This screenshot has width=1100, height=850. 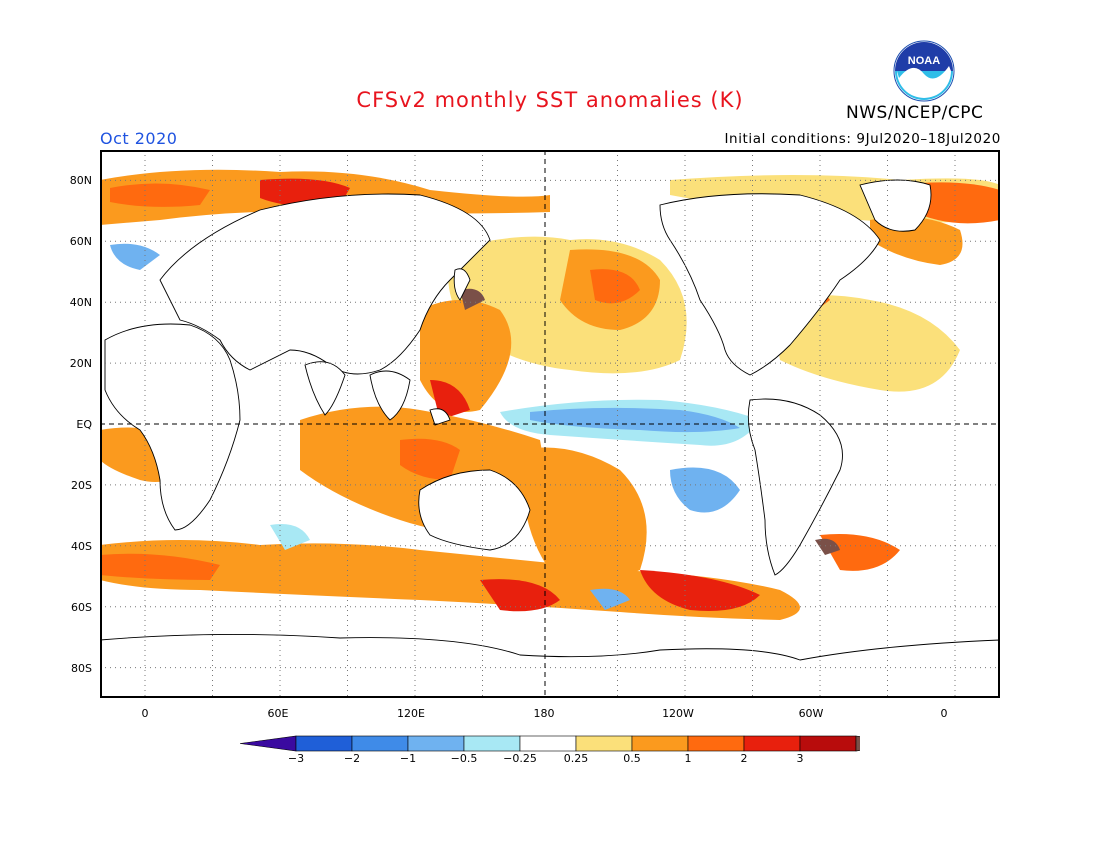 What do you see at coordinates (81, 485) in the screenshot?
I see `lat-label-20s: 20S` at bounding box center [81, 485].